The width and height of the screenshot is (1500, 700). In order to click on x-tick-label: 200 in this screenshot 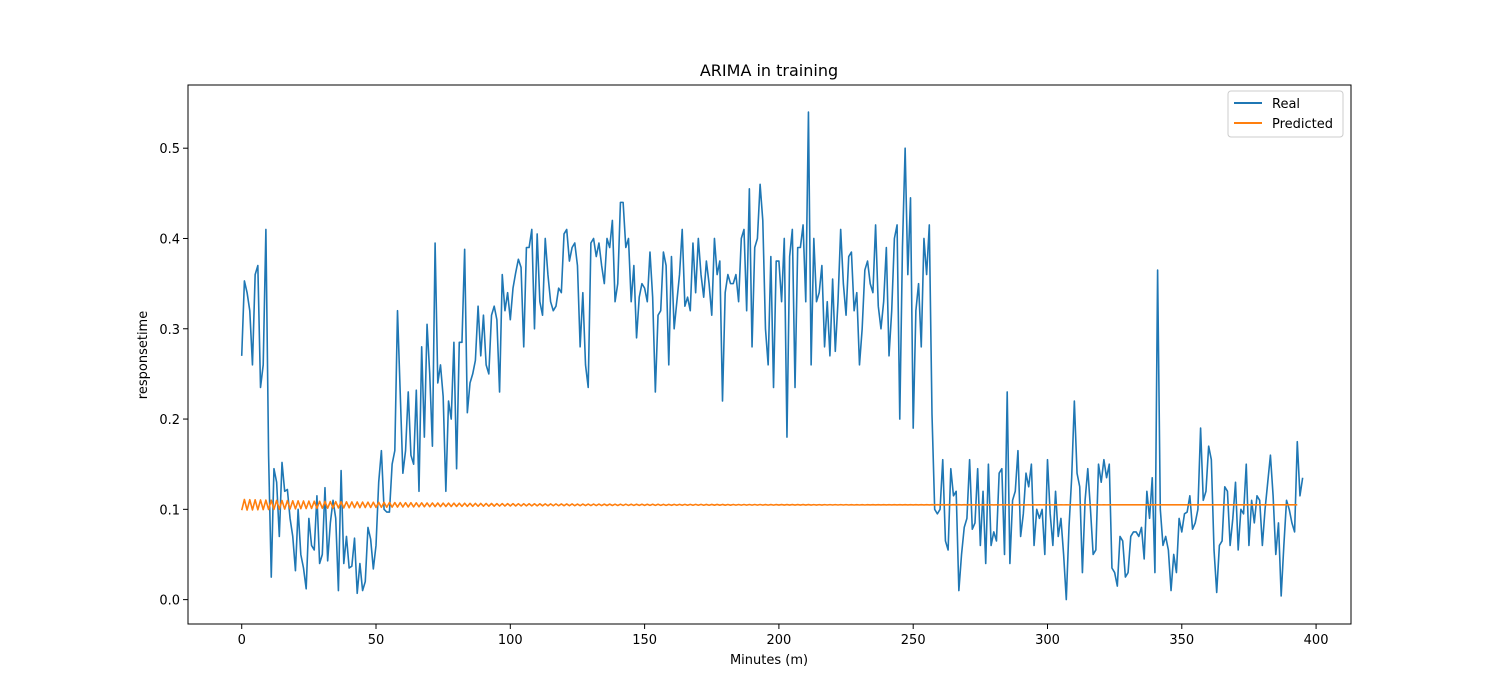, I will do `click(778, 640)`.